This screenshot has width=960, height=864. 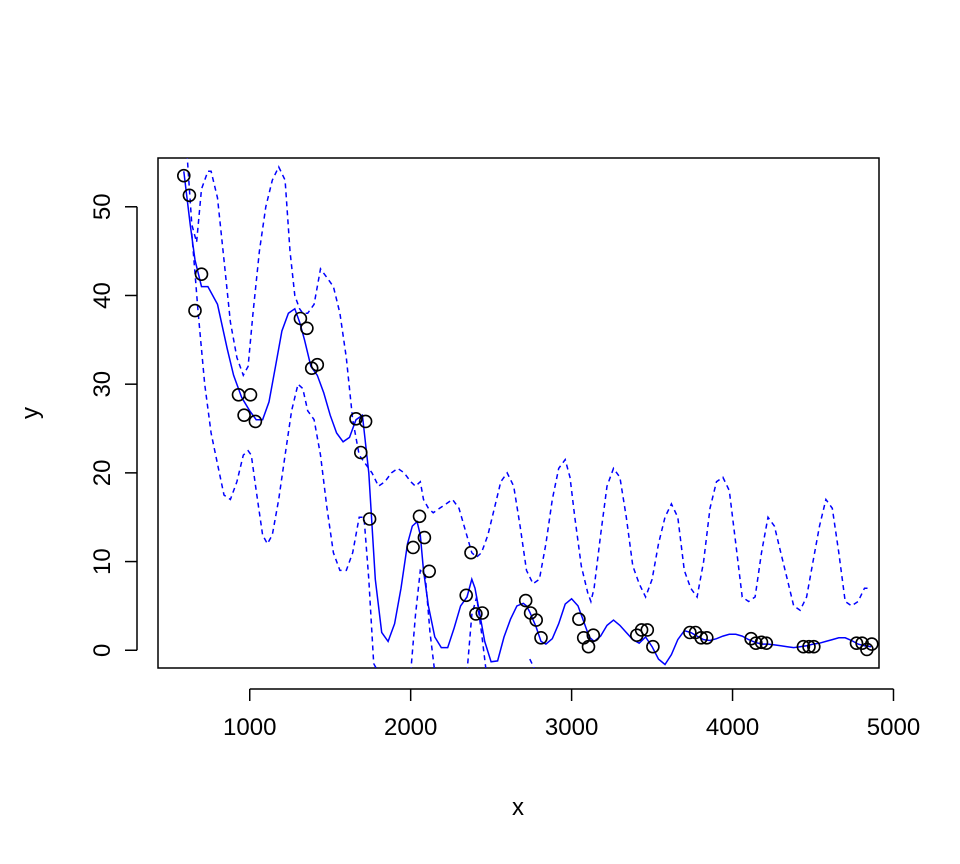 What do you see at coordinates (30, 413) in the screenshot?
I see `y-axis-title: y` at bounding box center [30, 413].